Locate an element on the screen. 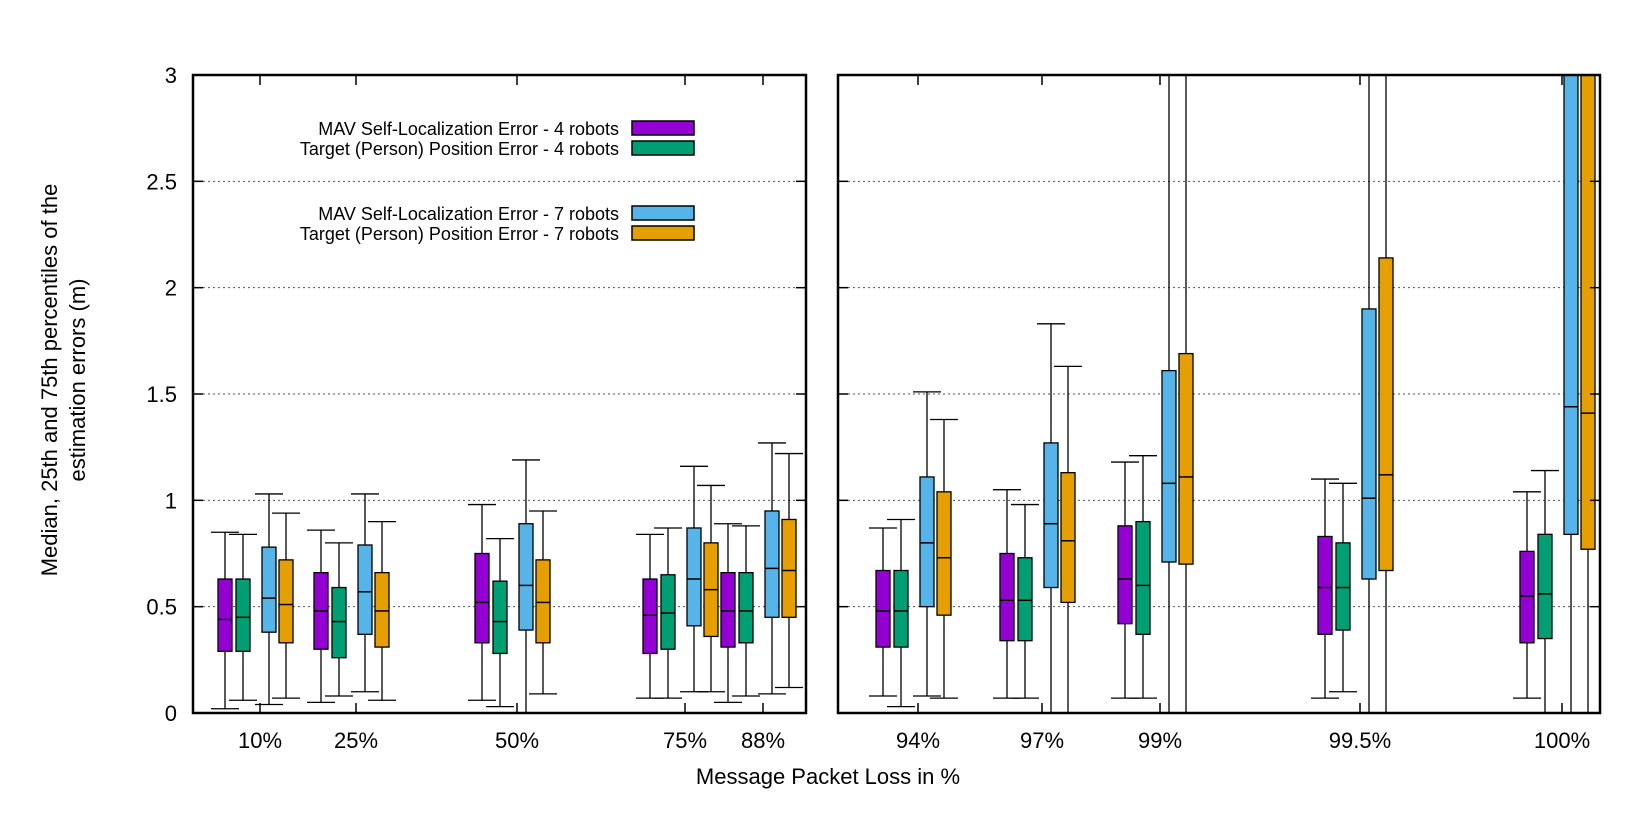 This screenshot has width=1637, height=817. box-94%-series-3 is located at coordinates (927, 544).